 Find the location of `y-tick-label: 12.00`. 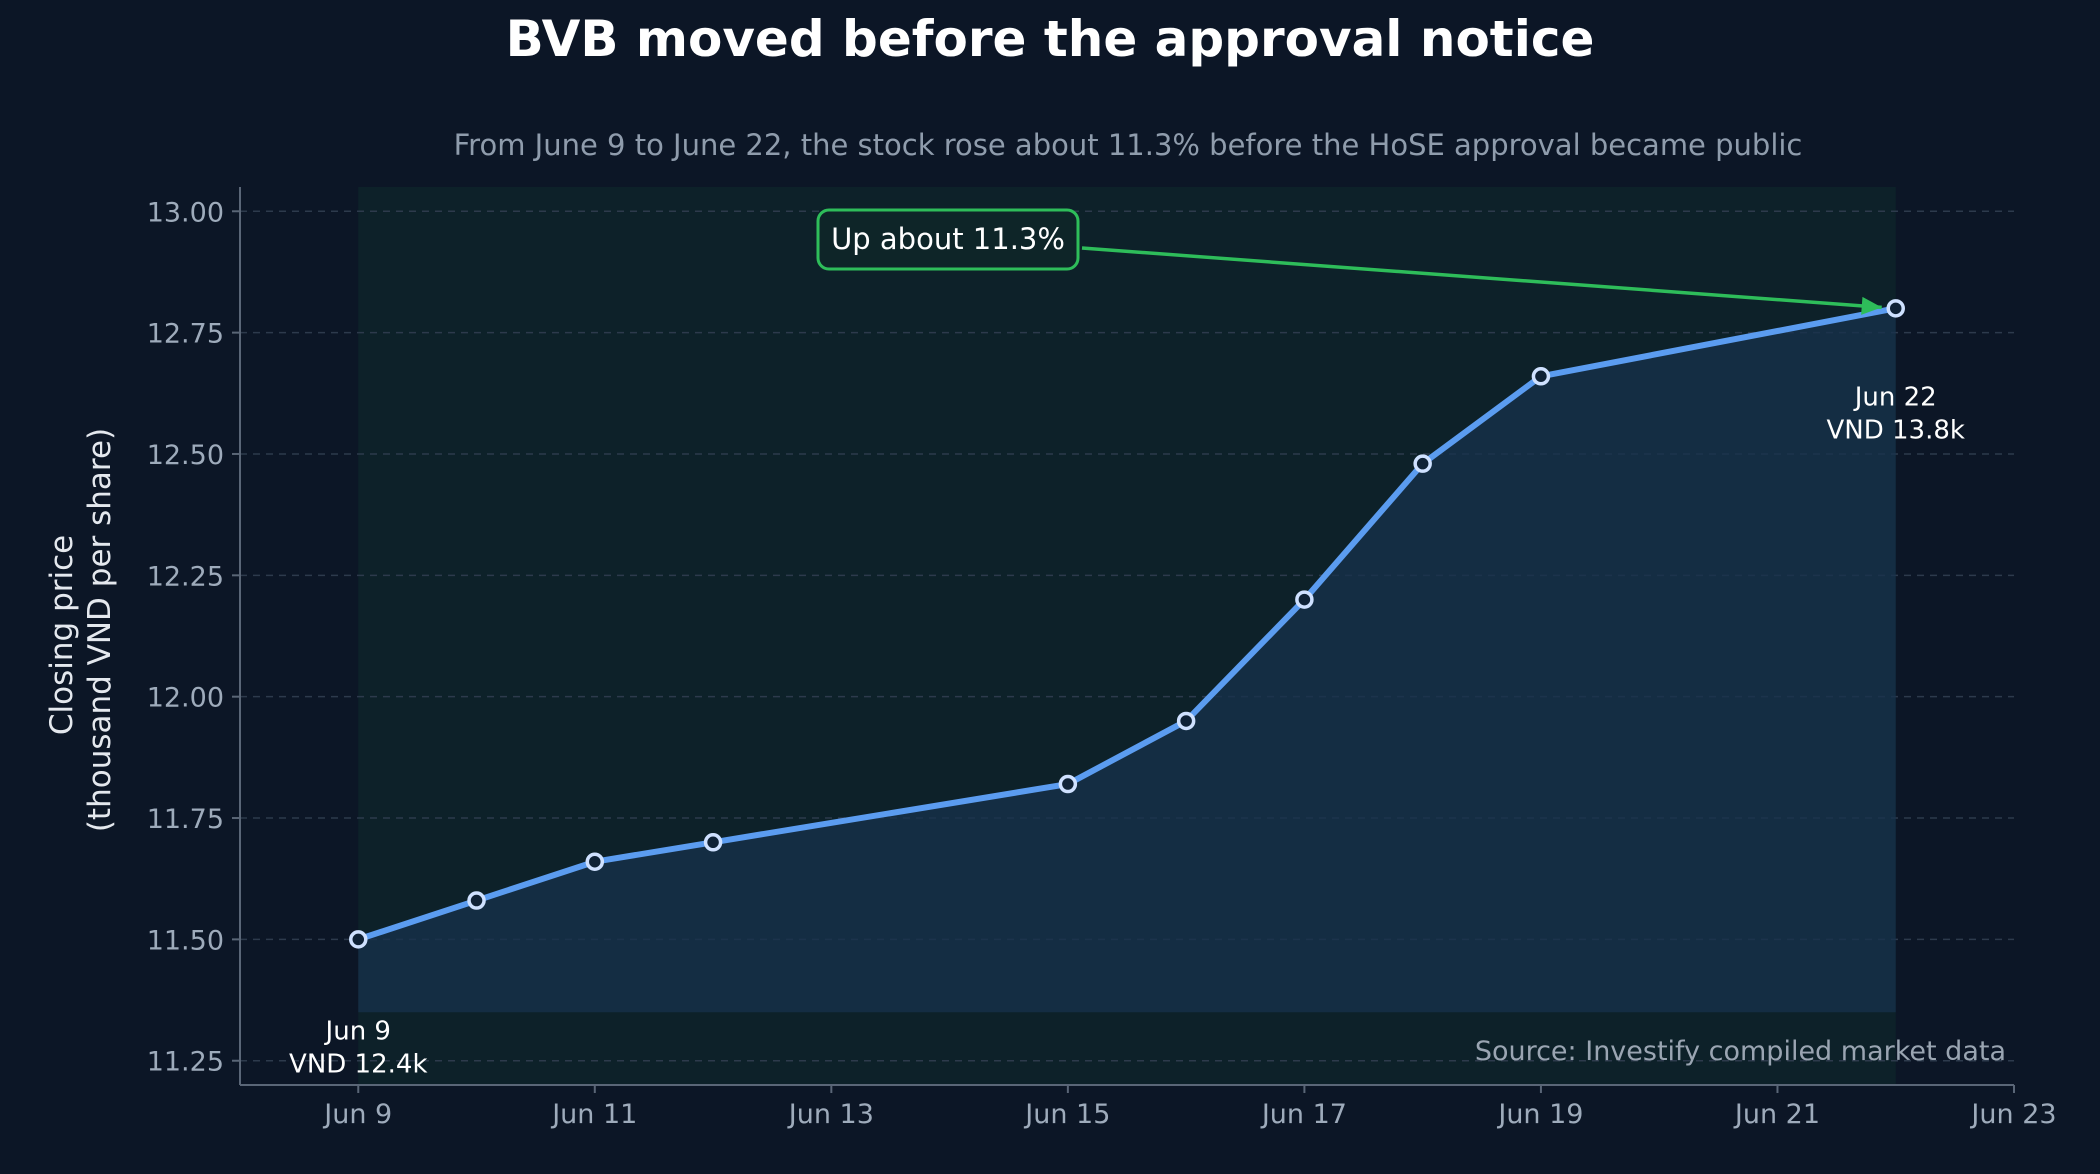

y-tick-label: 12.00 is located at coordinates (185, 698).